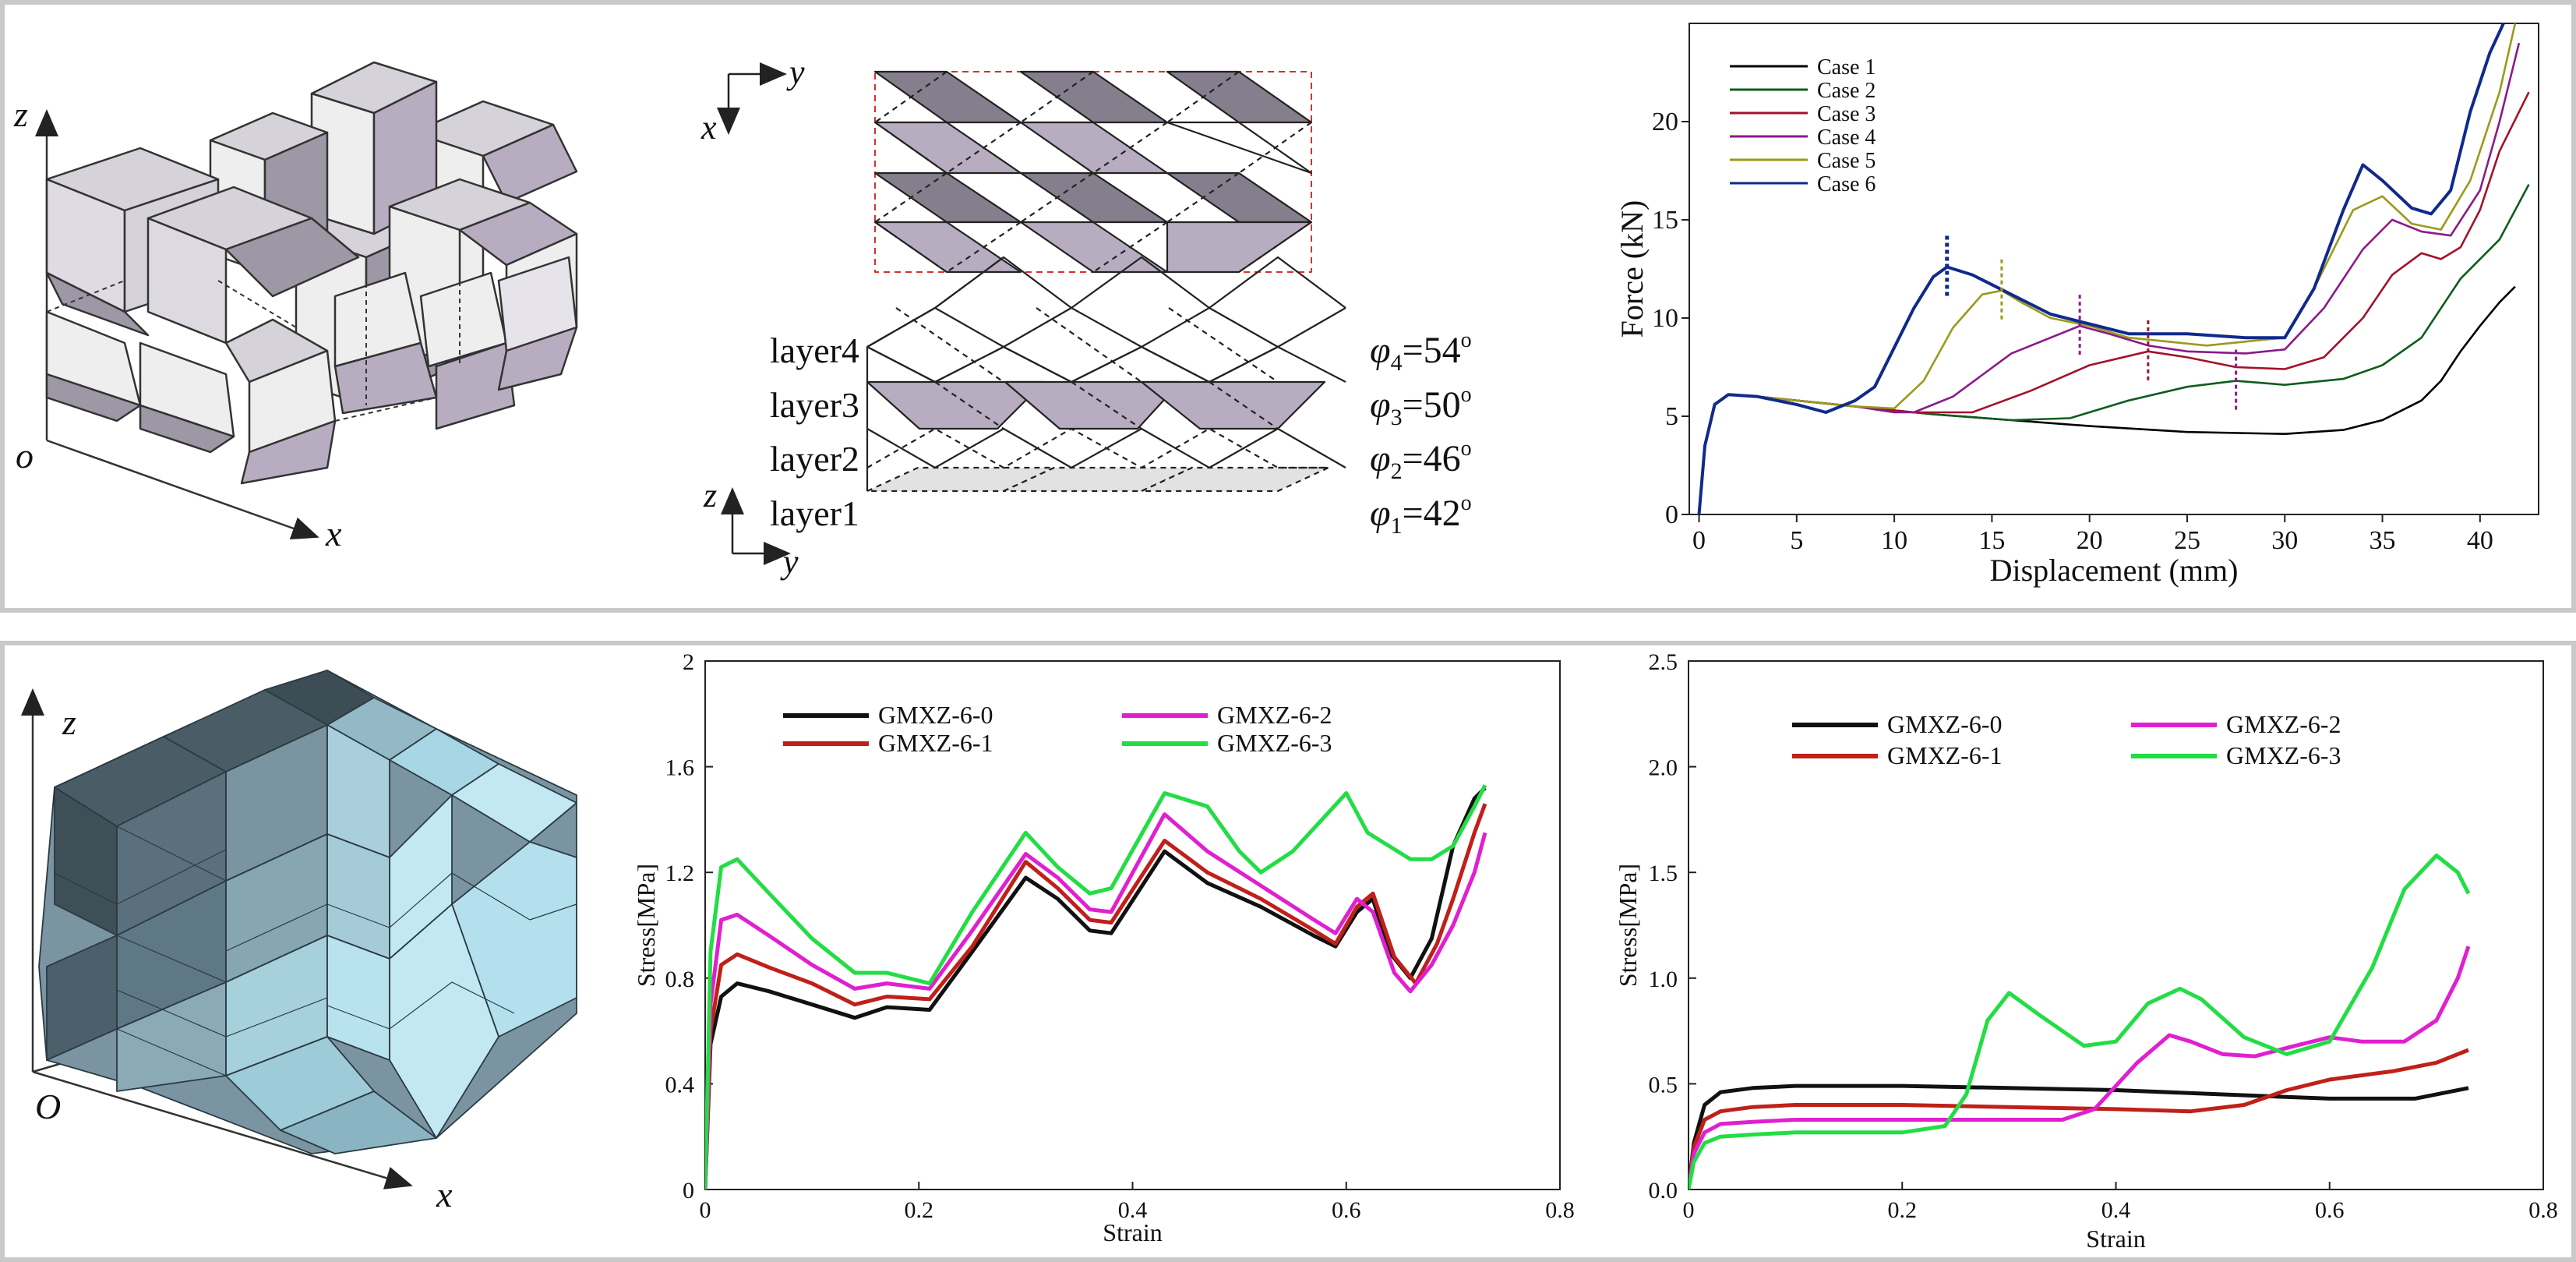  What do you see at coordinates (25, 455) in the screenshot?
I see `top-iso-origin-label: o` at bounding box center [25, 455].